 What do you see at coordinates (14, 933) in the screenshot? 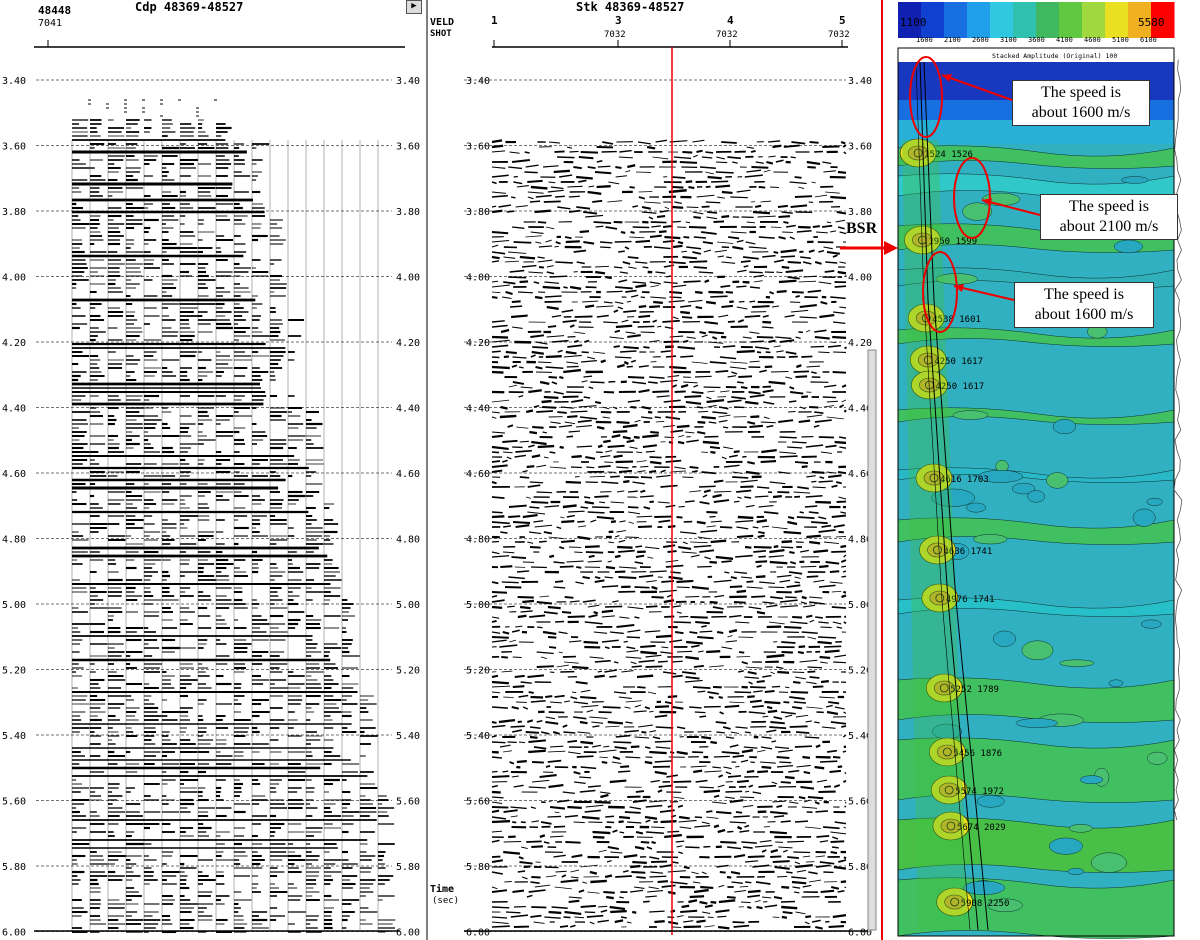
I see `cdp-time-tick-left: 6.00` at bounding box center [14, 933].